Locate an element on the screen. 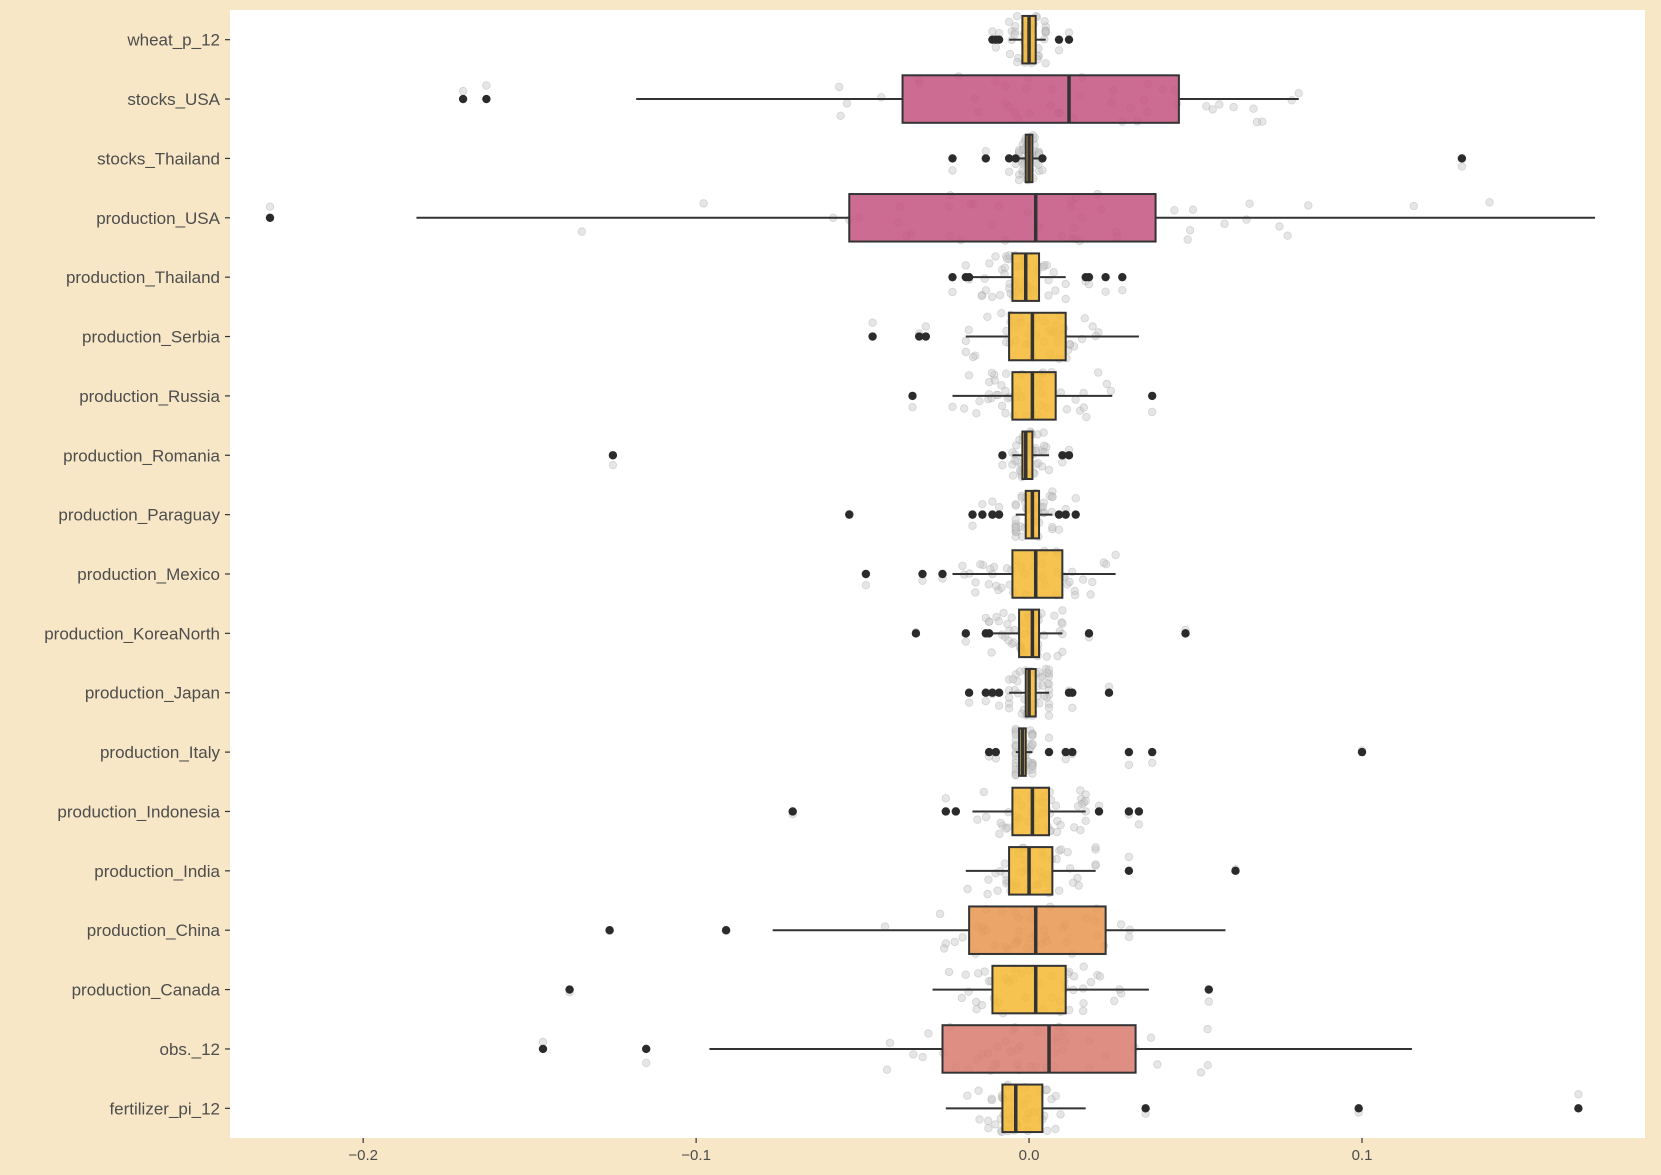  box-stocks_USA is located at coordinates (1040, 99).